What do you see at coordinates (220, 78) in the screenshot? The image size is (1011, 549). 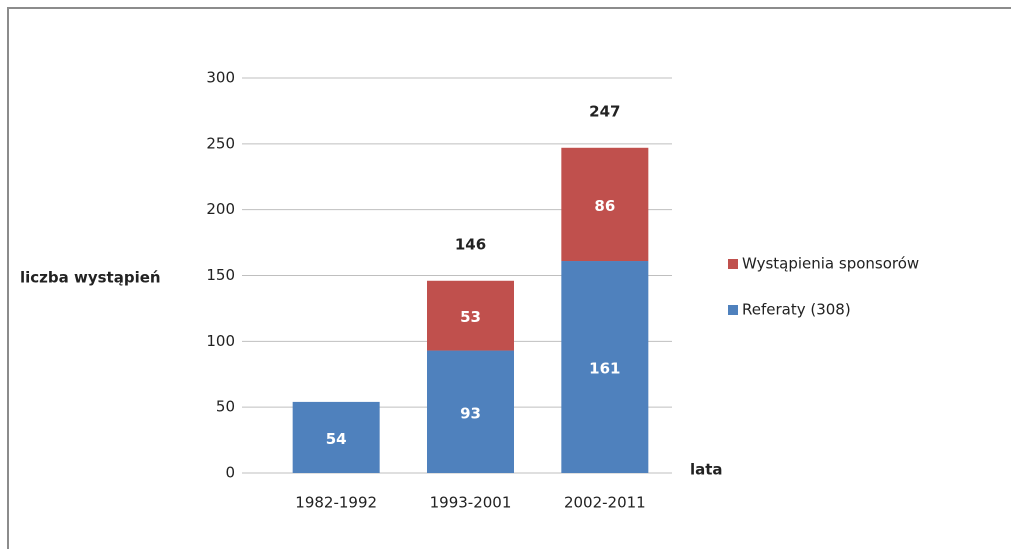 I see `y-tick-label: 300` at bounding box center [220, 78].